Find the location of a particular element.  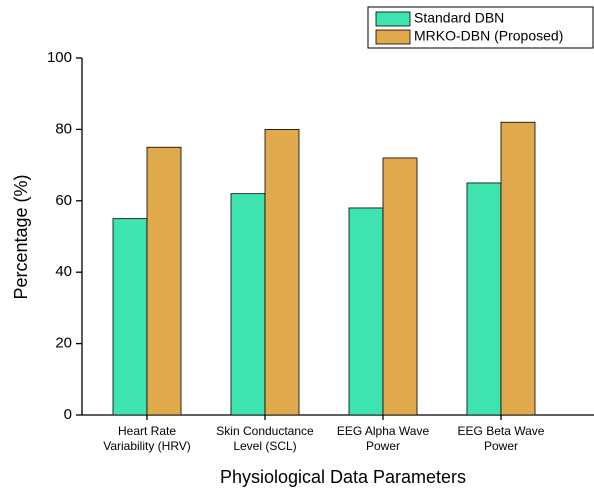

y-tick-label: 80 is located at coordinates (63, 128).